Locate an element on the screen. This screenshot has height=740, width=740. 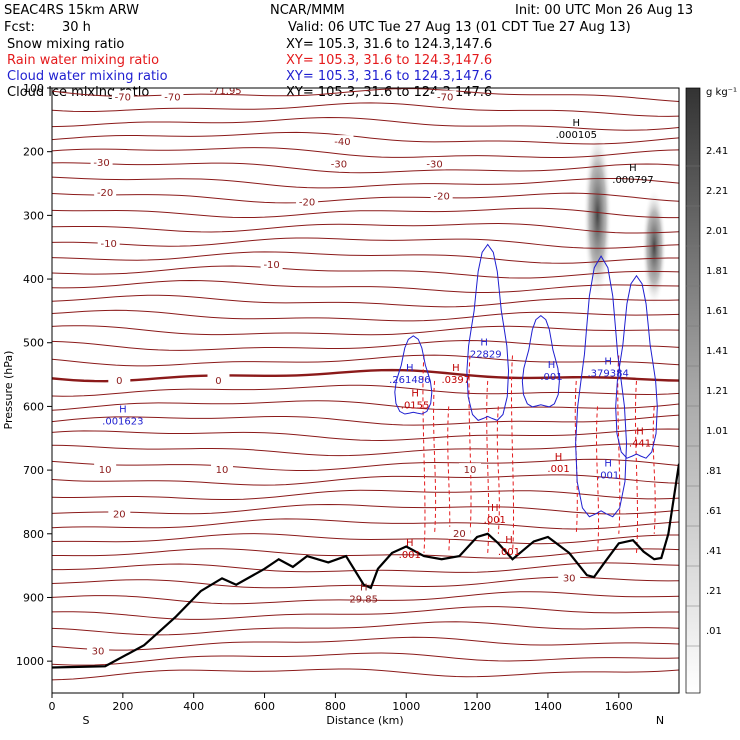
x-endpoint-right: N is located at coordinates (660, 720).